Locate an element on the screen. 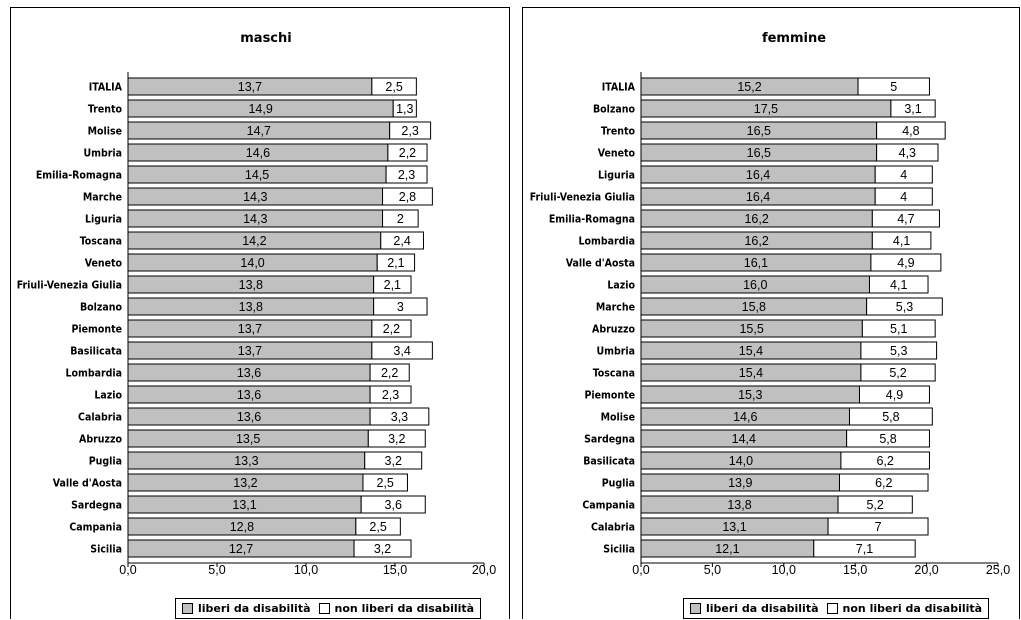  bar-row-trento: Trento 16,5 4,8 is located at coordinates (773, 130).